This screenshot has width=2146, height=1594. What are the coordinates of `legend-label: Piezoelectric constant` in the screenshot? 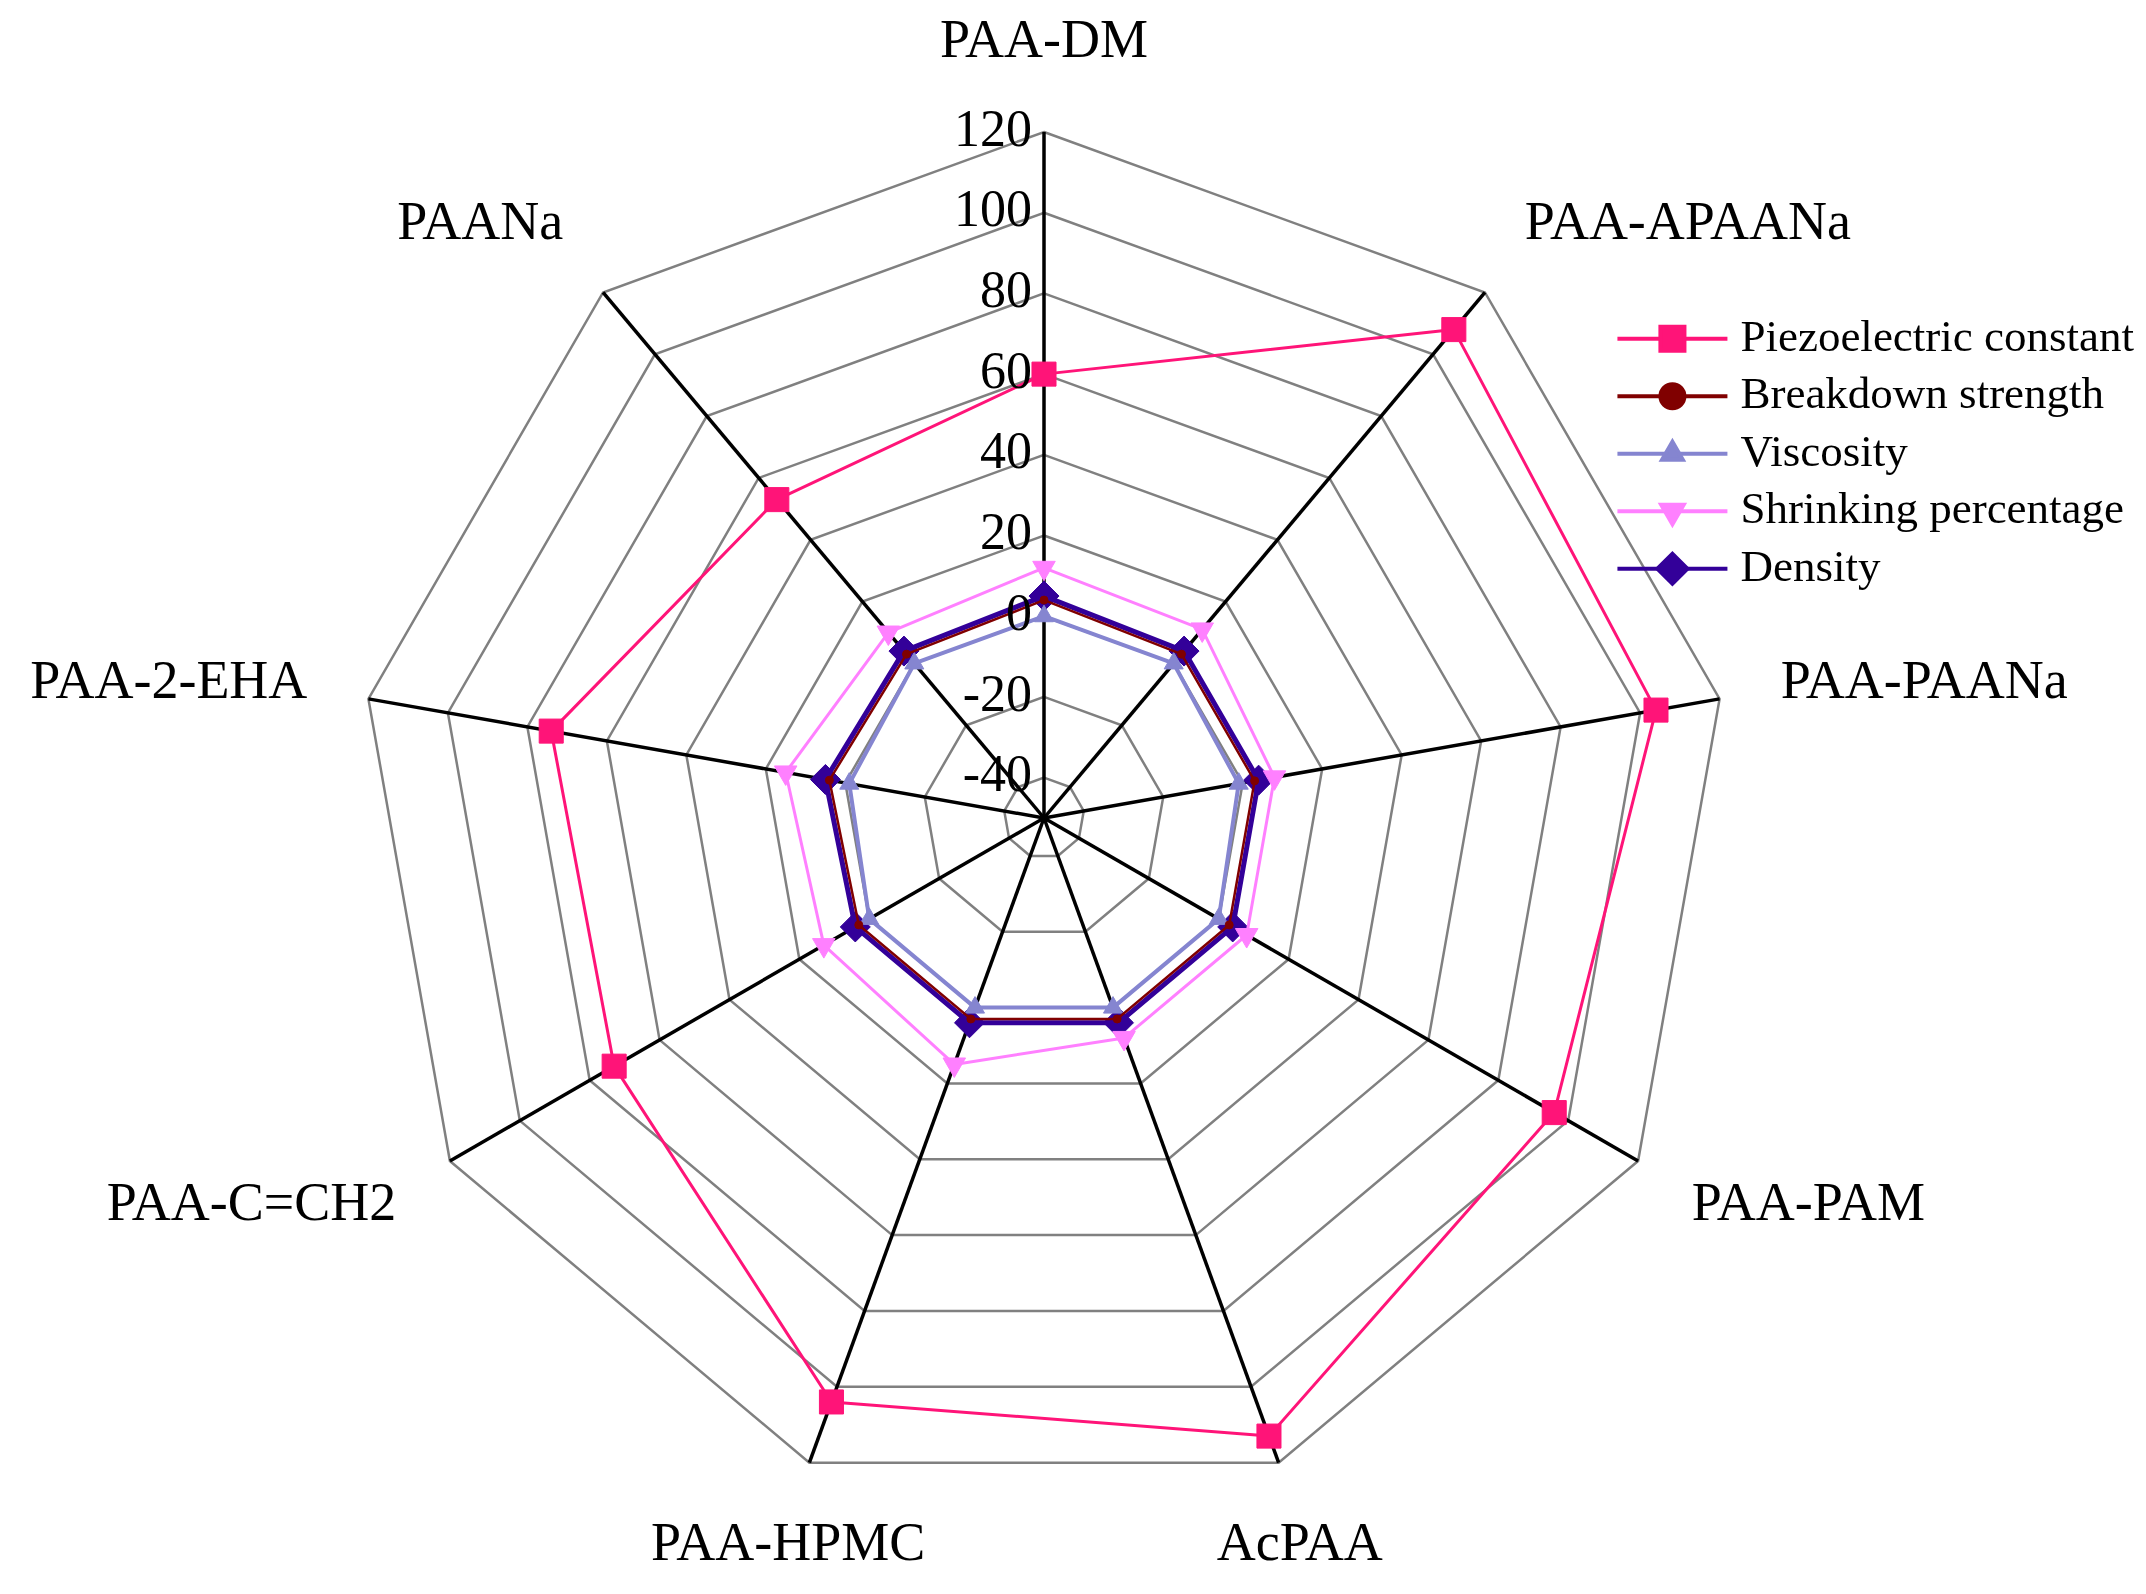 It's located at (1937, 335).